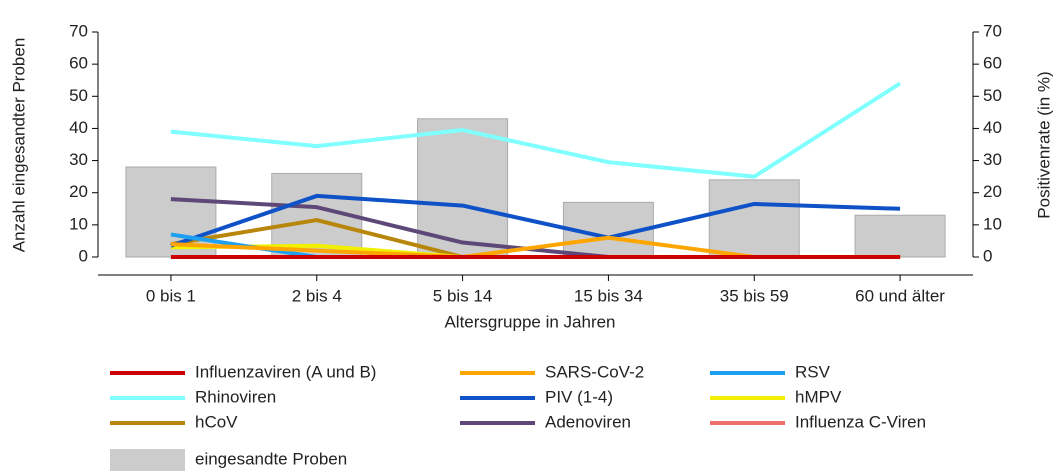 This screenshot has height=474, width=1061. Describe the element at coordinates (171, 295) in the screenshot. I see `x-tick-label: 0 bis 1` at that location.